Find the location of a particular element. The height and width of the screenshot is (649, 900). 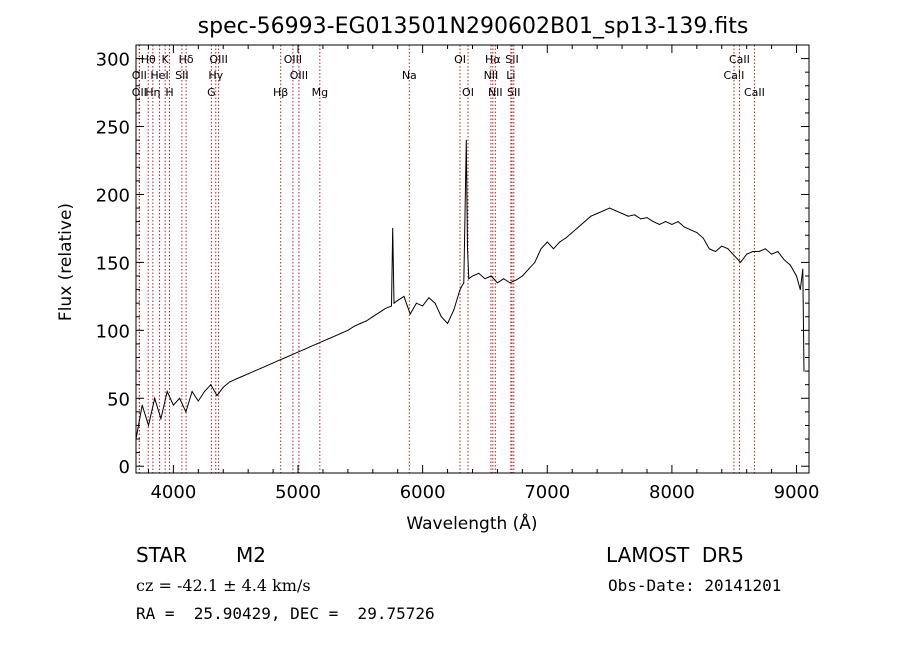

x-tick-label: 4000 is located at coordinates (173, 492).